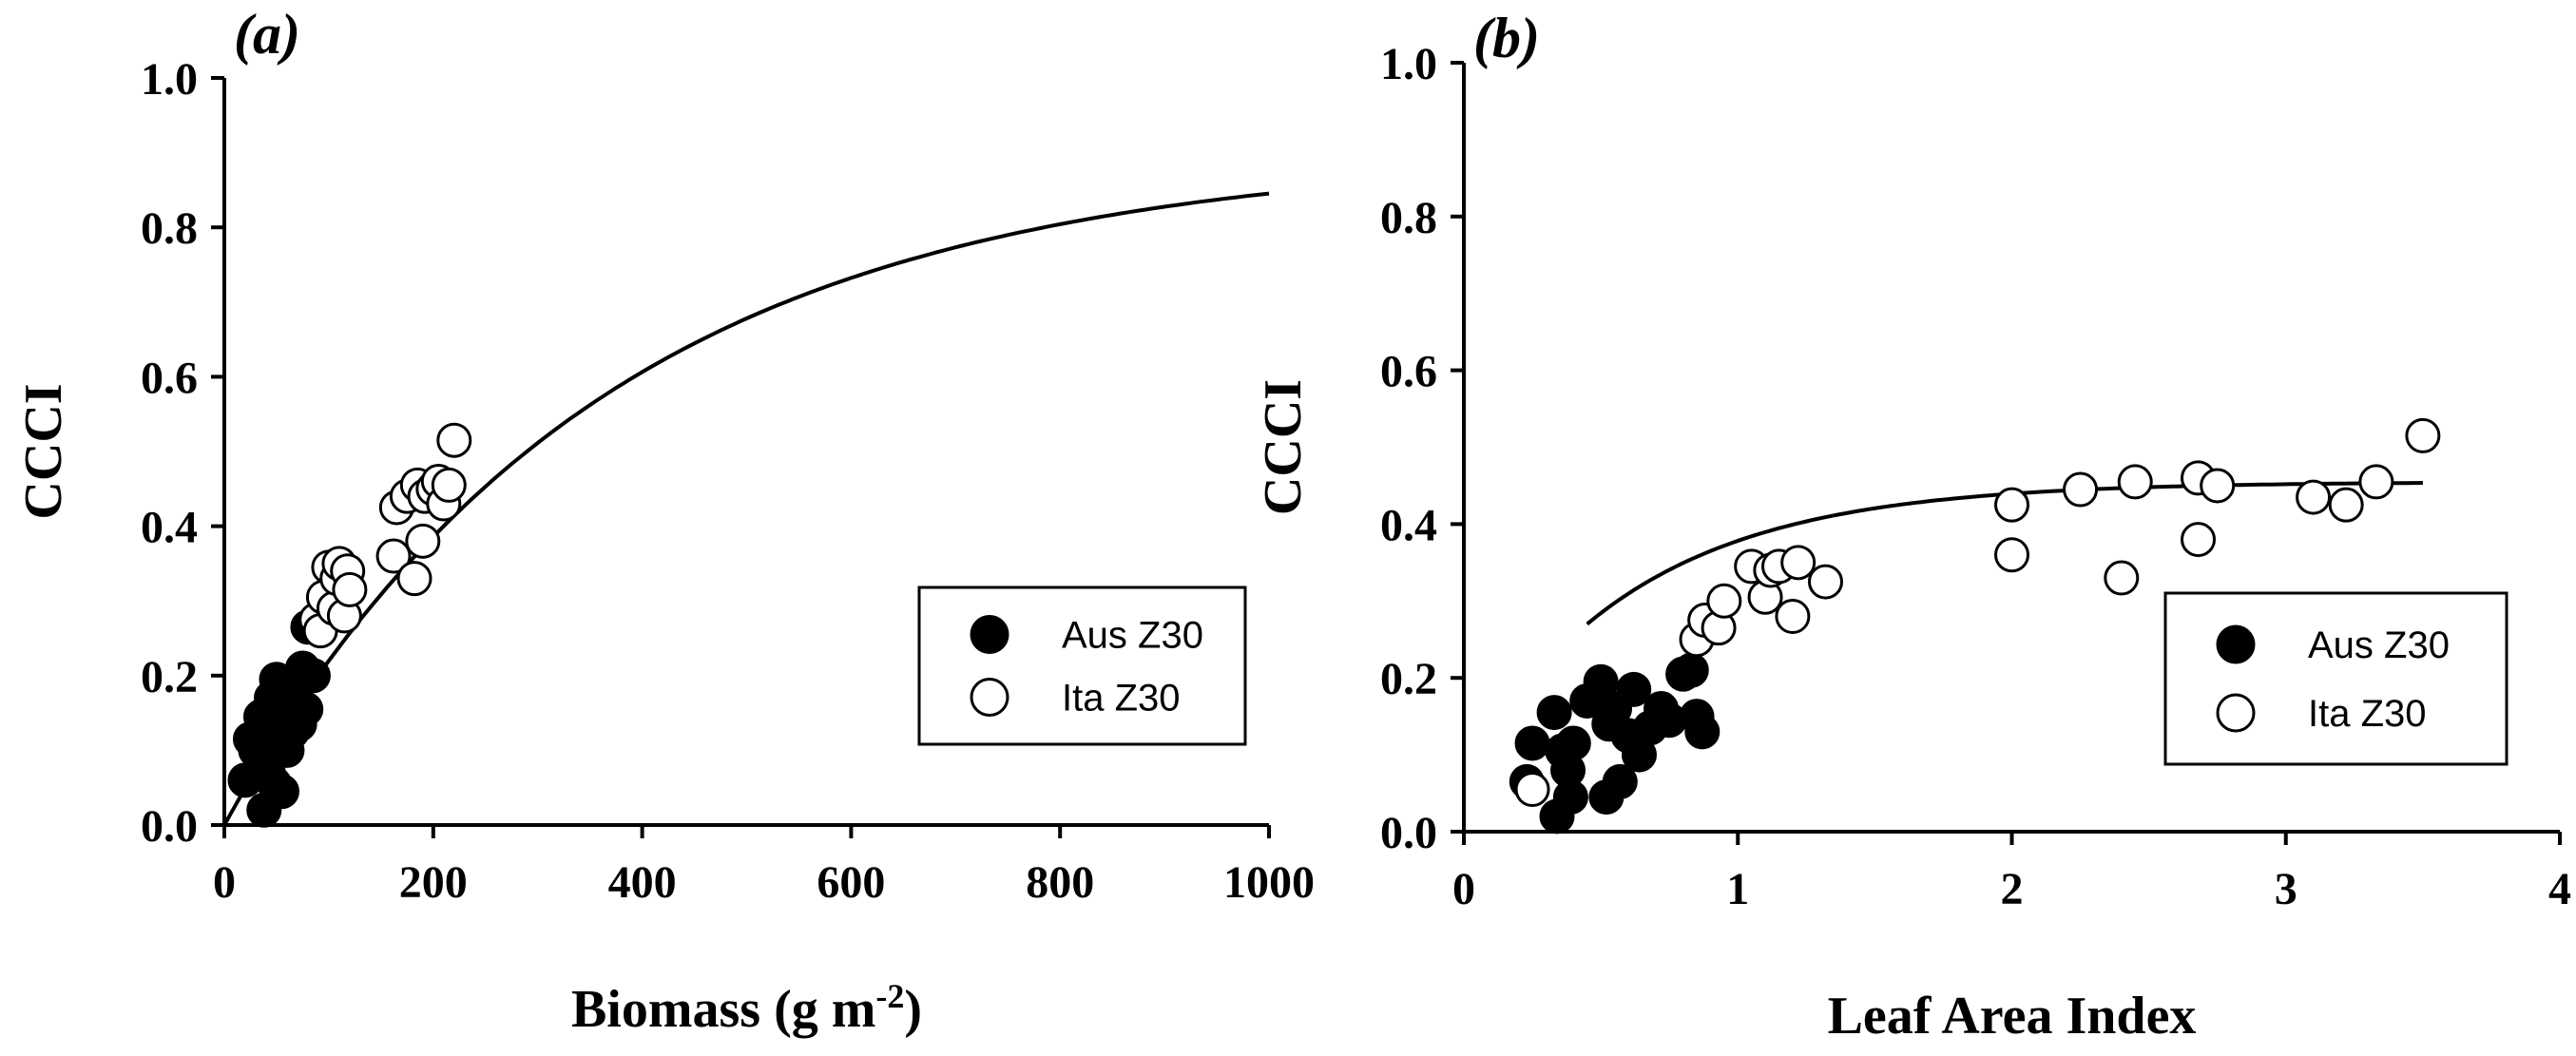 The height and width of the screenshot is (1056, 2576). What do you see at coordinates (2012, 889) in the screenshot?
I see `x-tick-label: 2` at bounding box center [2012, 889].